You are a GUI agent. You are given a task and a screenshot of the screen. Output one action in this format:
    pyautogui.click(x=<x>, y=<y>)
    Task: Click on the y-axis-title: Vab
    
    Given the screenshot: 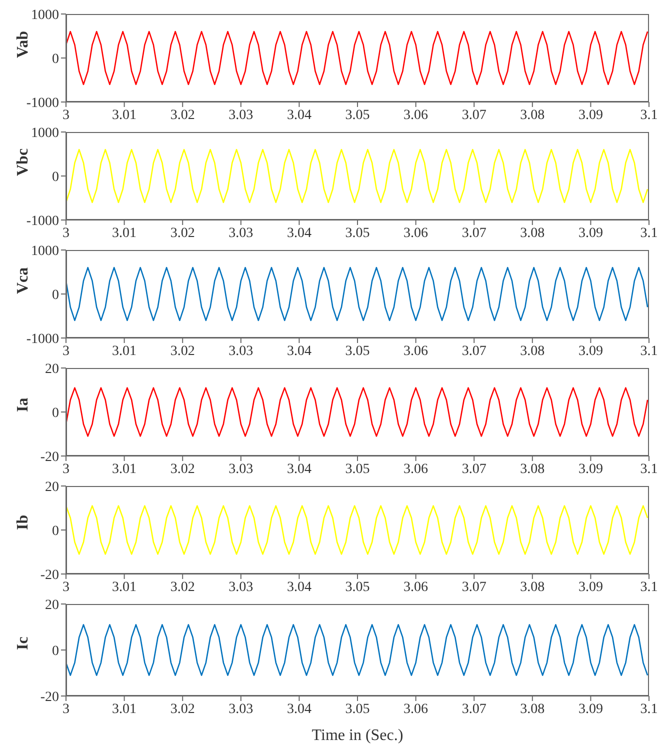 What is the action you would take?
    pyautogui.click(x=23, y=44)
    